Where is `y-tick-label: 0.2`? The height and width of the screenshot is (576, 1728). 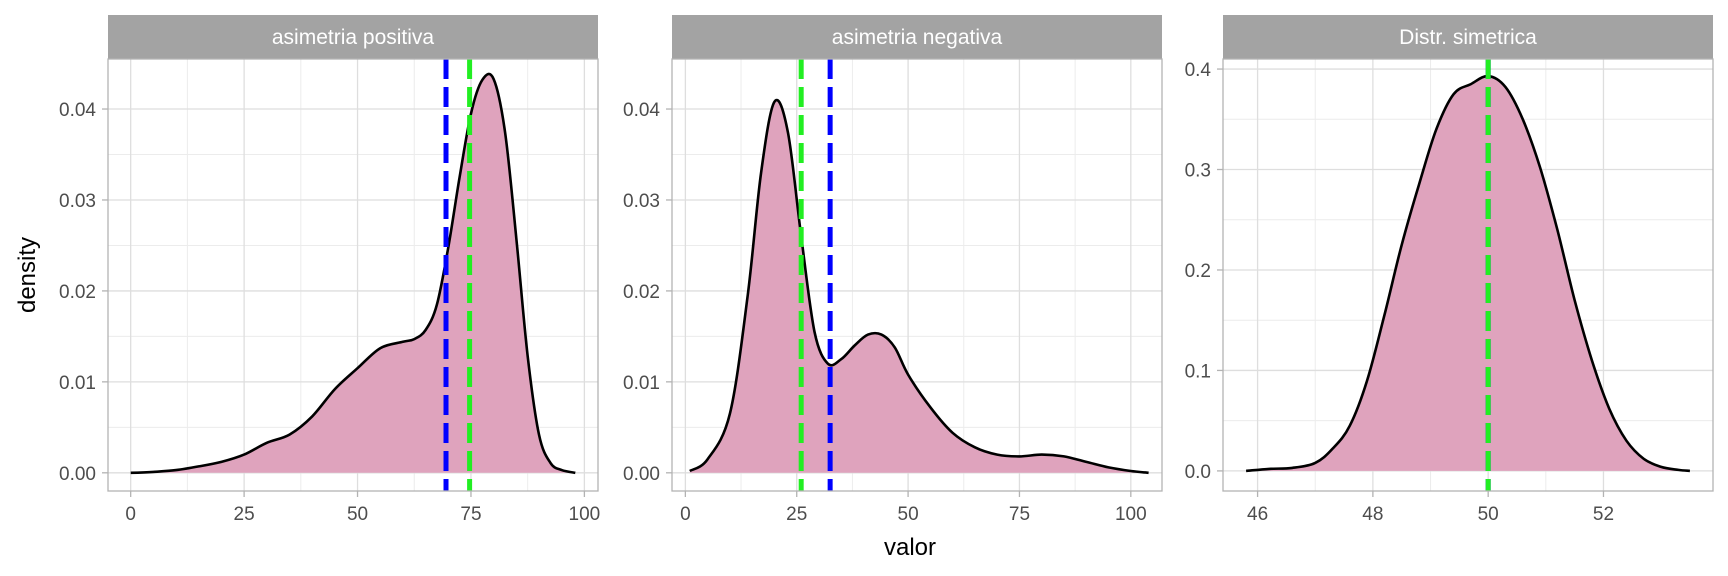
y-tick-label: 0.2 is located at coordinates (1198, 271).